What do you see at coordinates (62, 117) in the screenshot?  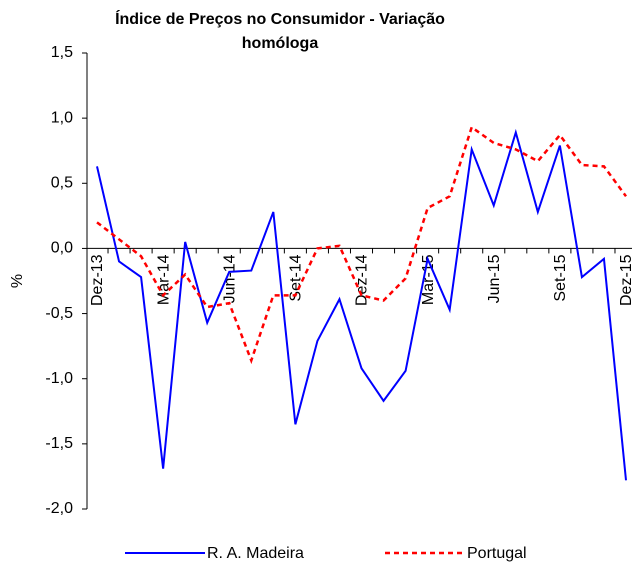 I see `y-tick-label: 1,0` at bounding box center [62, 117].